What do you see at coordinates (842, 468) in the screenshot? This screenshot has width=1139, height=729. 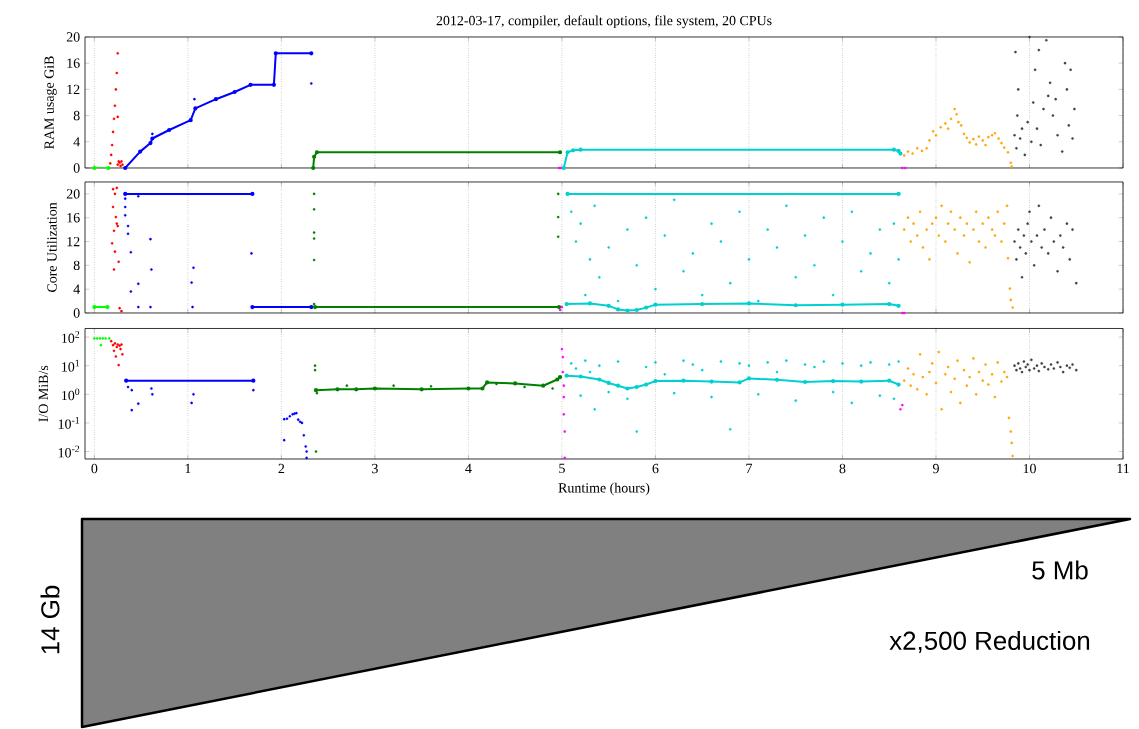 I see `x-tick-label: 8` at bounding box center [842, 468].